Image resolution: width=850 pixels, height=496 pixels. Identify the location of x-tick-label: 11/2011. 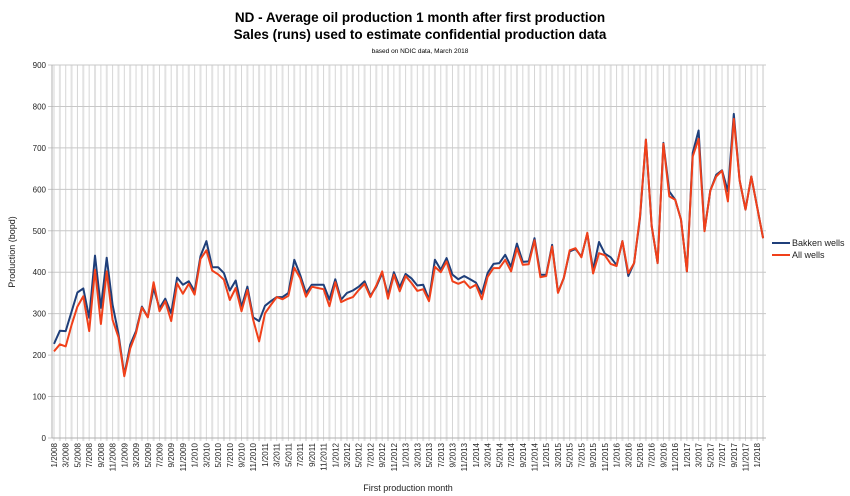
(324, 456).